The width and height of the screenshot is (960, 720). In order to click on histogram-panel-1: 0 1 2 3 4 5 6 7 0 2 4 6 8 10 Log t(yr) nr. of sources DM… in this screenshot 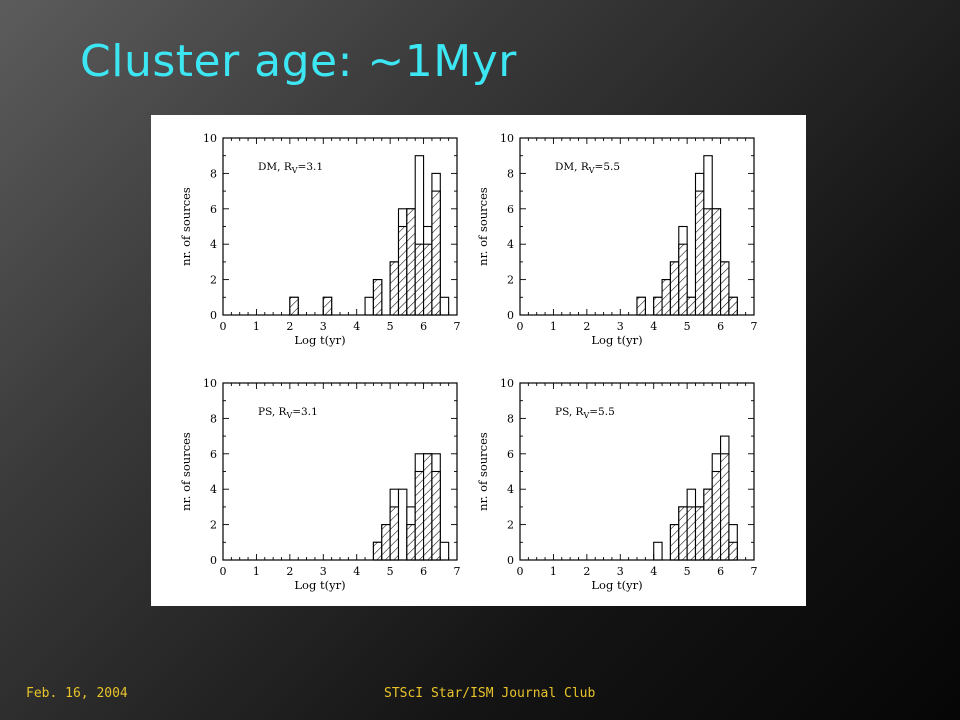, I will do `click(320, 239)`.